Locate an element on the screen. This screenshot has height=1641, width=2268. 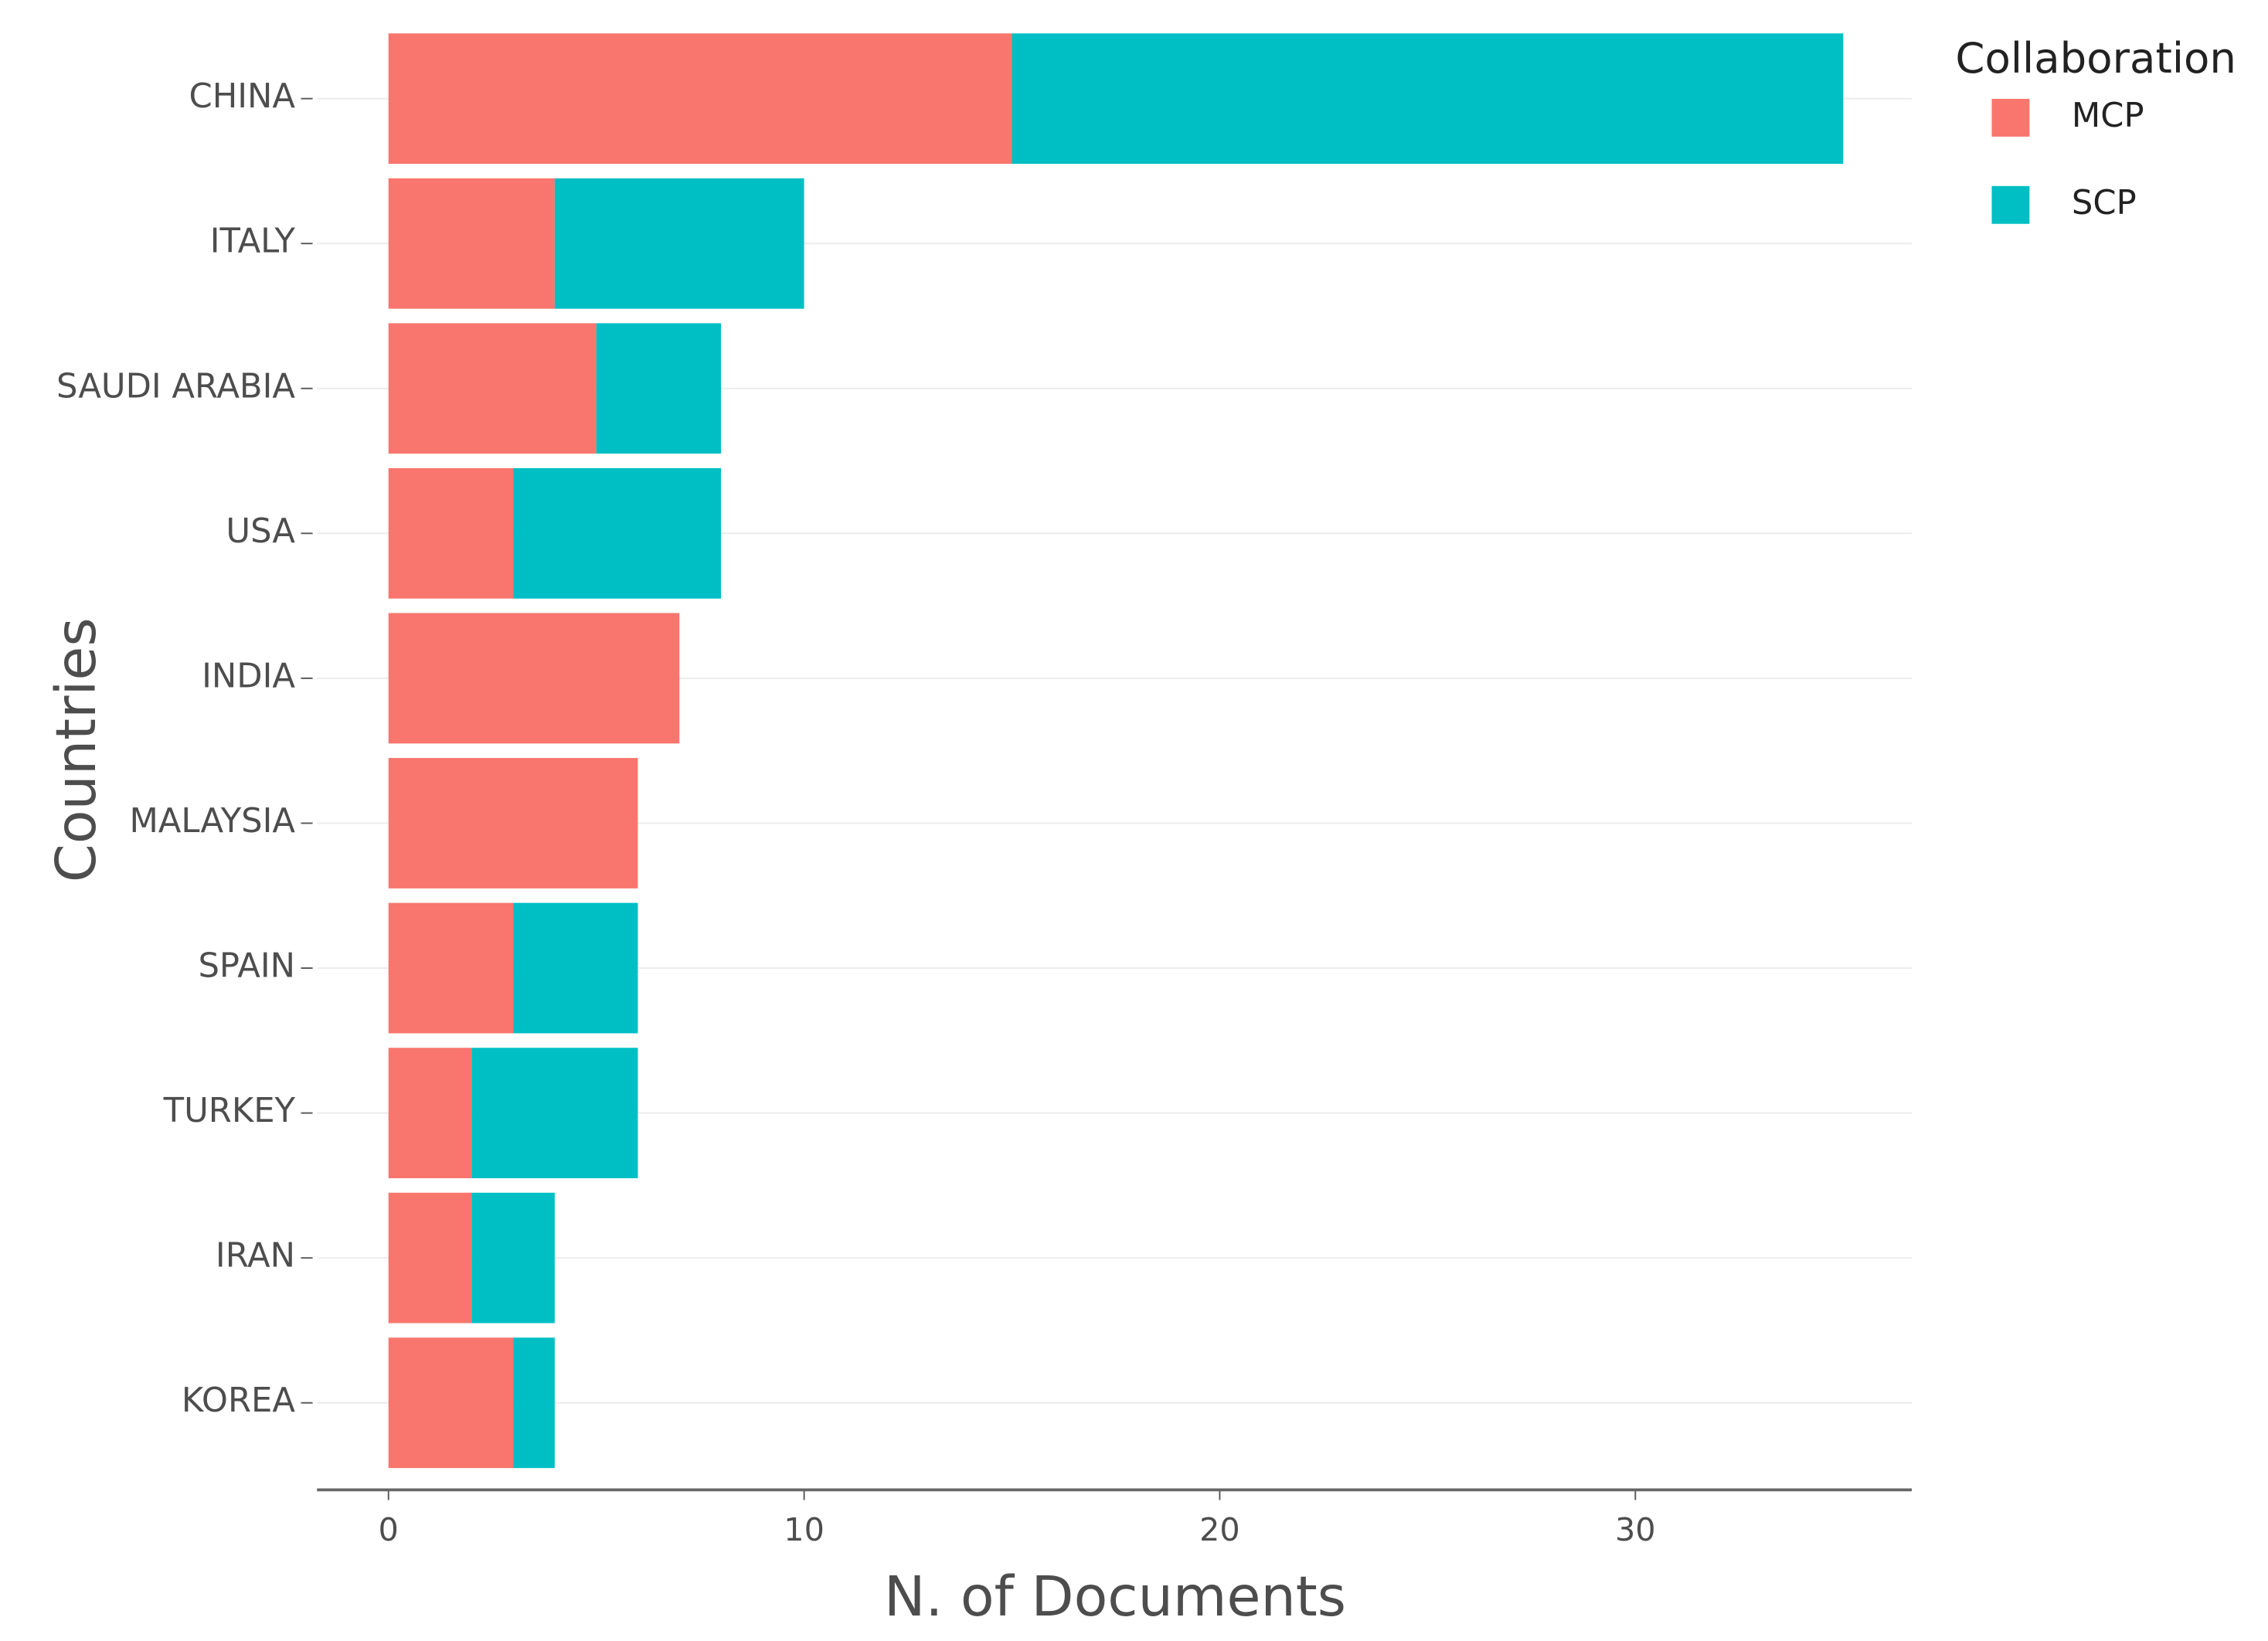
y-tick-label: USA is located at coordinates (260, 531).